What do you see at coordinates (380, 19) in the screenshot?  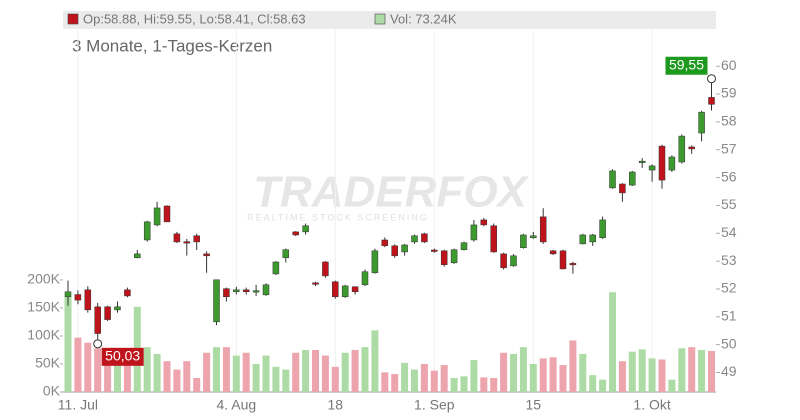 I see `volume-legend-swatch` at bounding box center [380, 19].